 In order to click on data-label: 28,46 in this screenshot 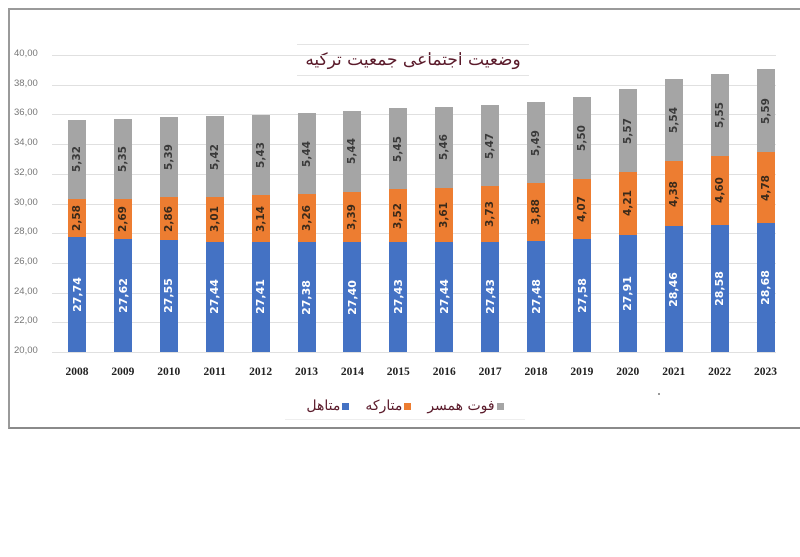, I will do `click(674, 289)`.